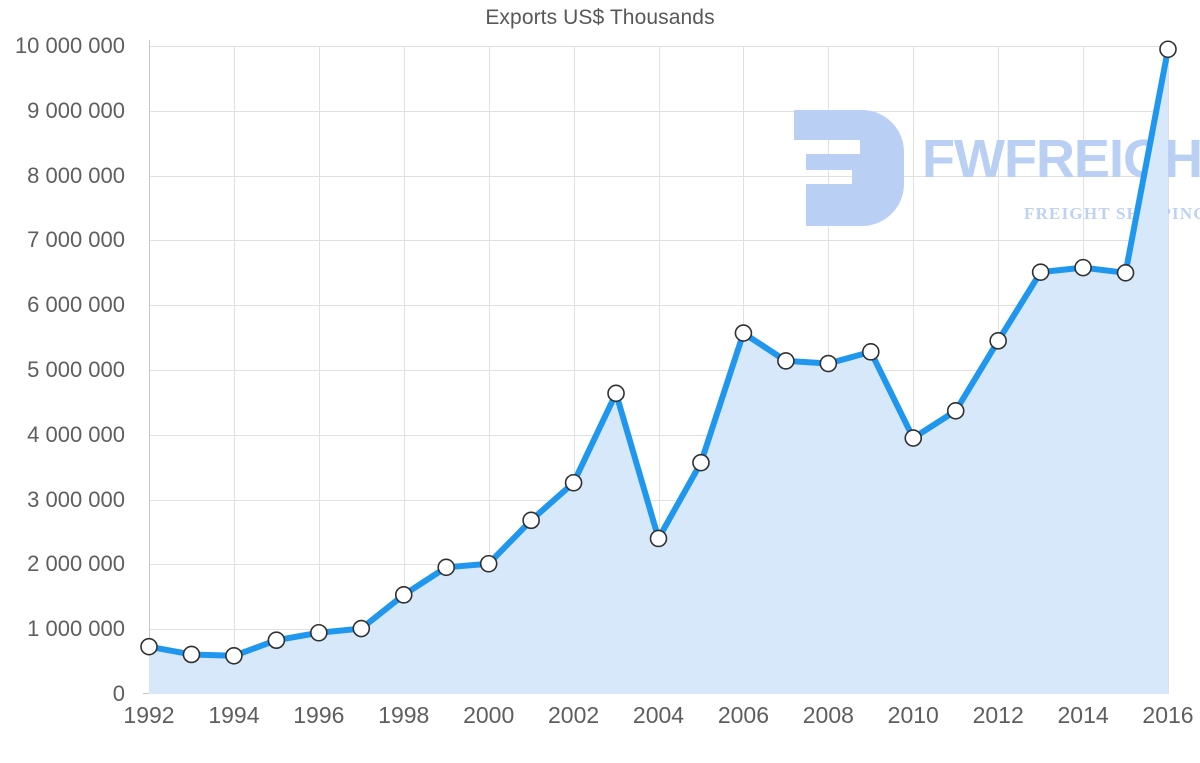  I want to click on chart-title: Exports US$ Thousands, so click(600, 17).